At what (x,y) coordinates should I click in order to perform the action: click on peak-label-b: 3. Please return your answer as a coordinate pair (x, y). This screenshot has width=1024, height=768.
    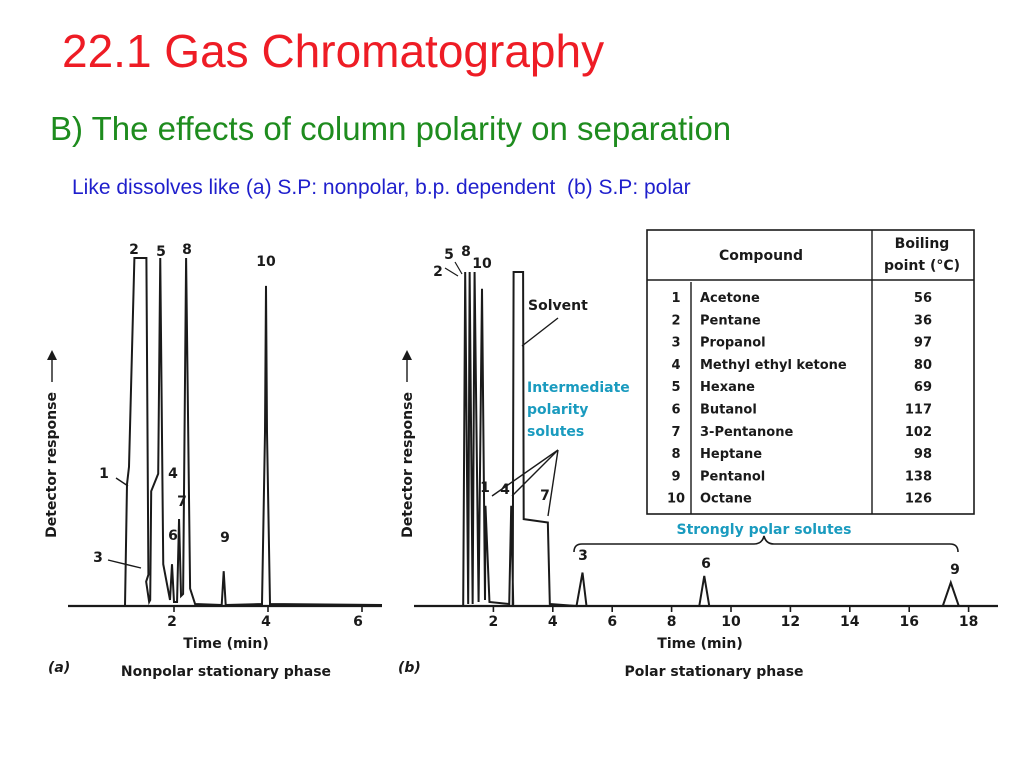
    Looking at the image, I should click on (583, 556).